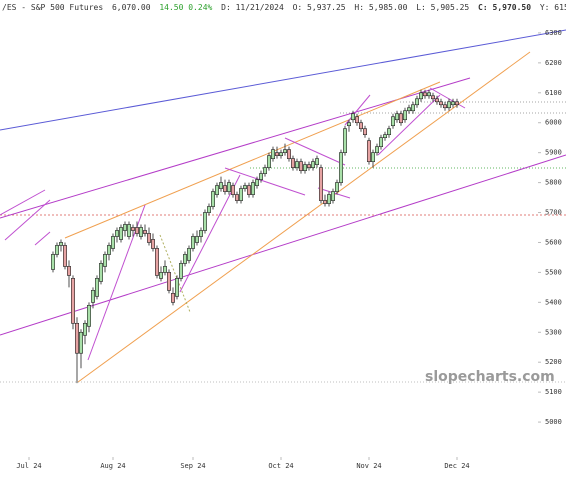 This screenshot has width=566, height=480. Describe the element at coordinates (553, 422) in the screenshot. I see `y-tick-label: 5000` at that location.